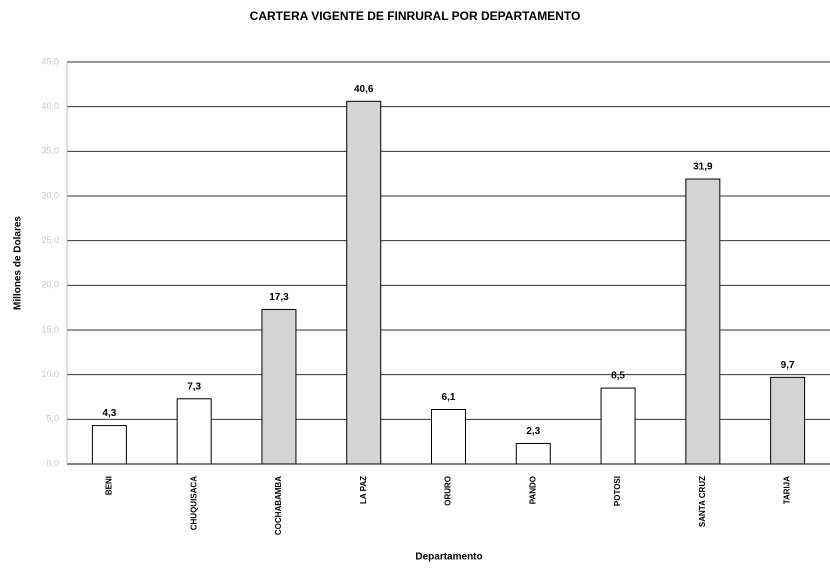 The width and height of the screenshot is (830, 568). I want to click on y-tick-label: 10,0, so click(50, 374).